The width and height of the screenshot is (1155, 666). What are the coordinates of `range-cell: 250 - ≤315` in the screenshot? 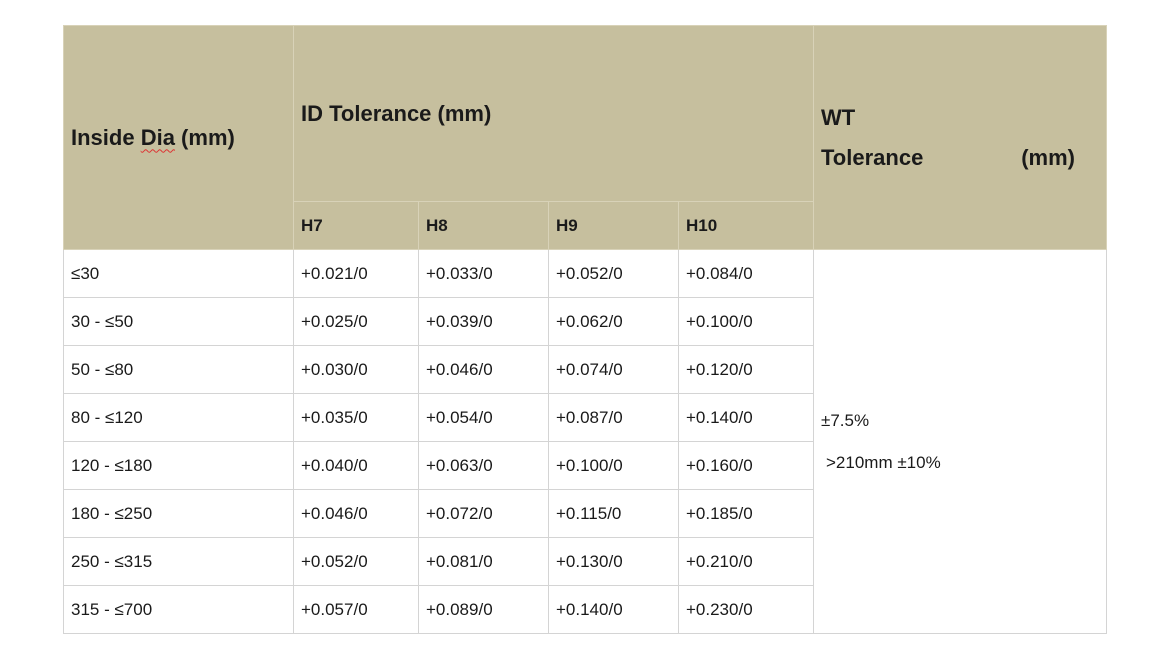 It's located at (178, 561).